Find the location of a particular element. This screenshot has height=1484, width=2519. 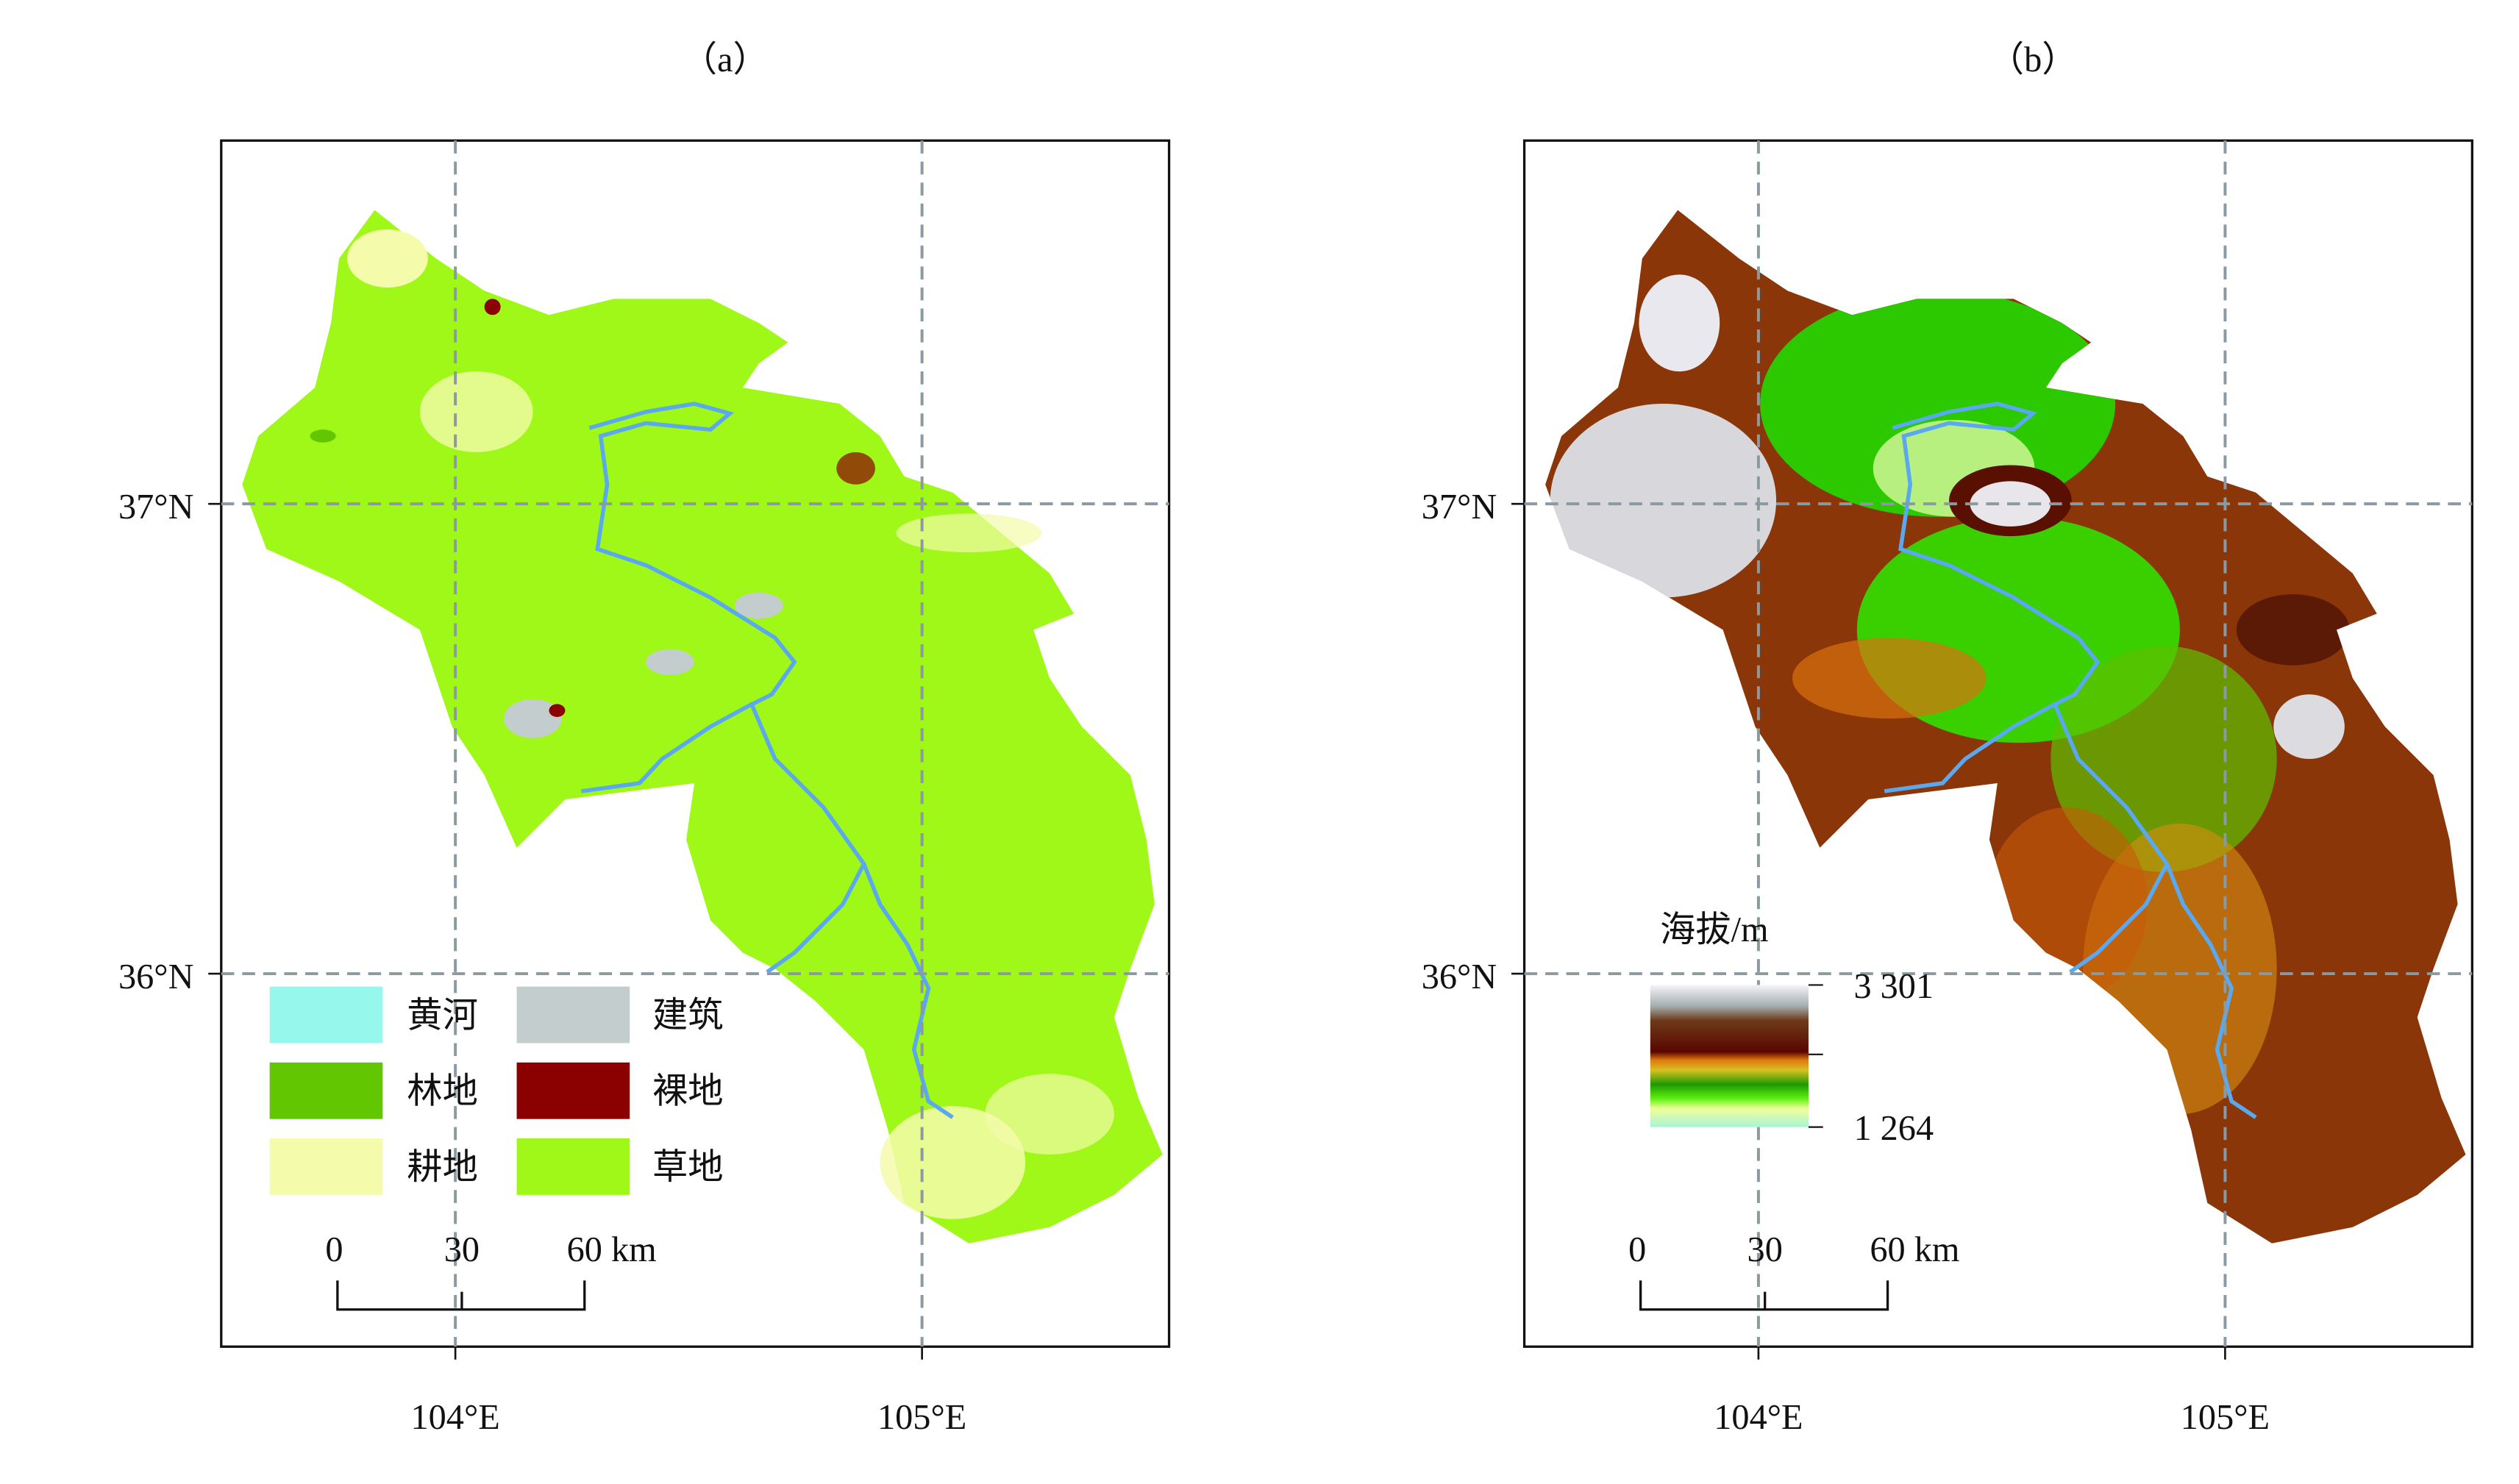

legend-label-bare: 裸地 is located at coordinates (688, 1091).